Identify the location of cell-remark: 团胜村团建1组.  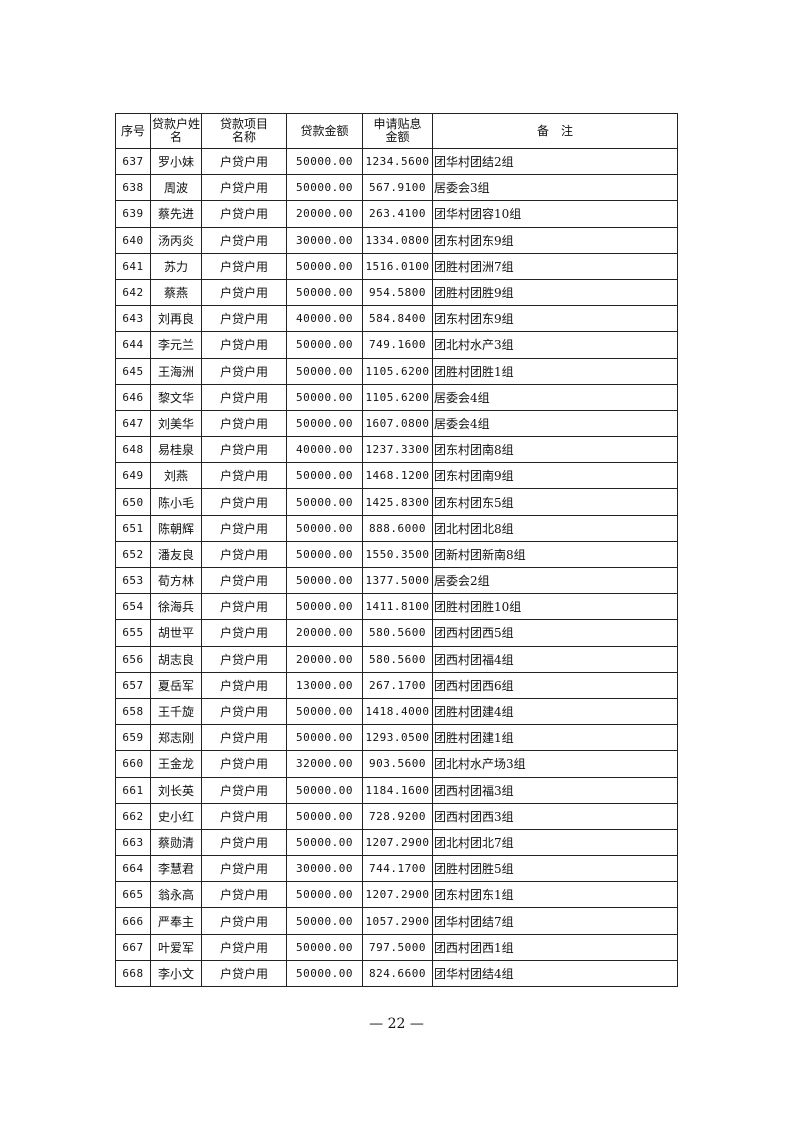
(555, 738).